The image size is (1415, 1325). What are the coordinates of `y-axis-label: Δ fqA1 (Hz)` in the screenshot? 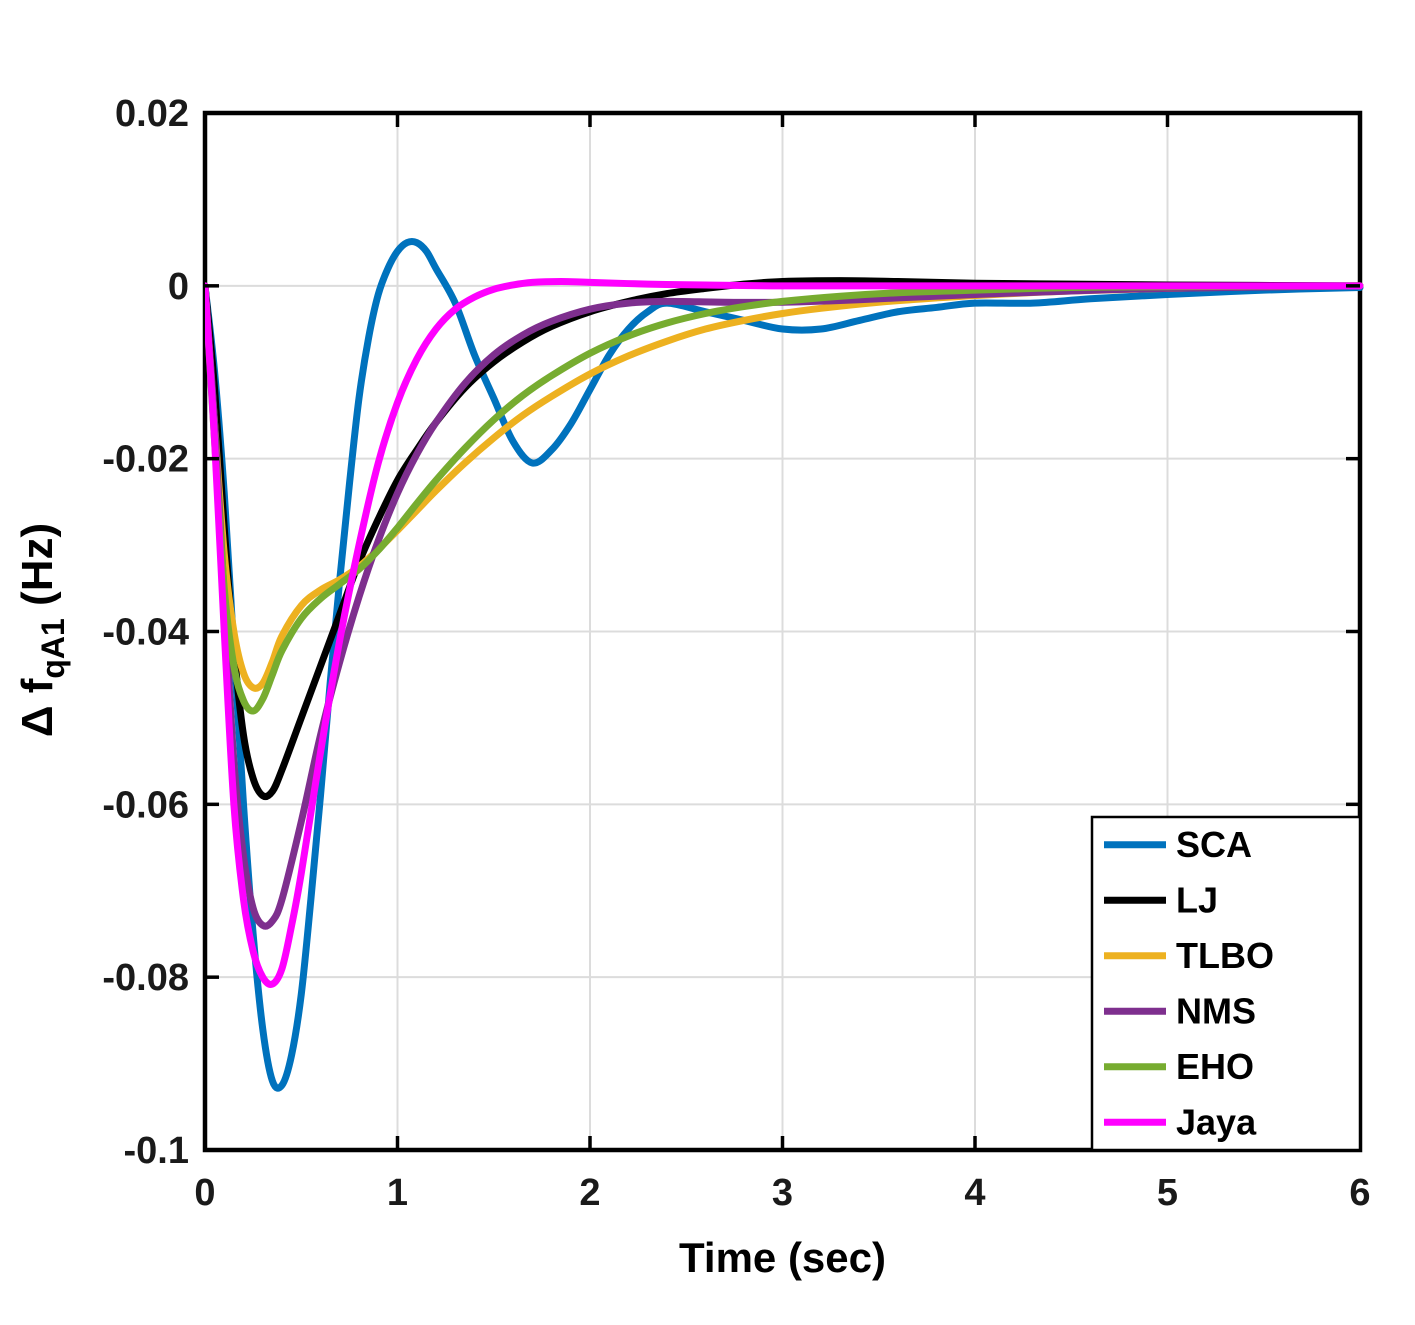 It's located at (42, 630).